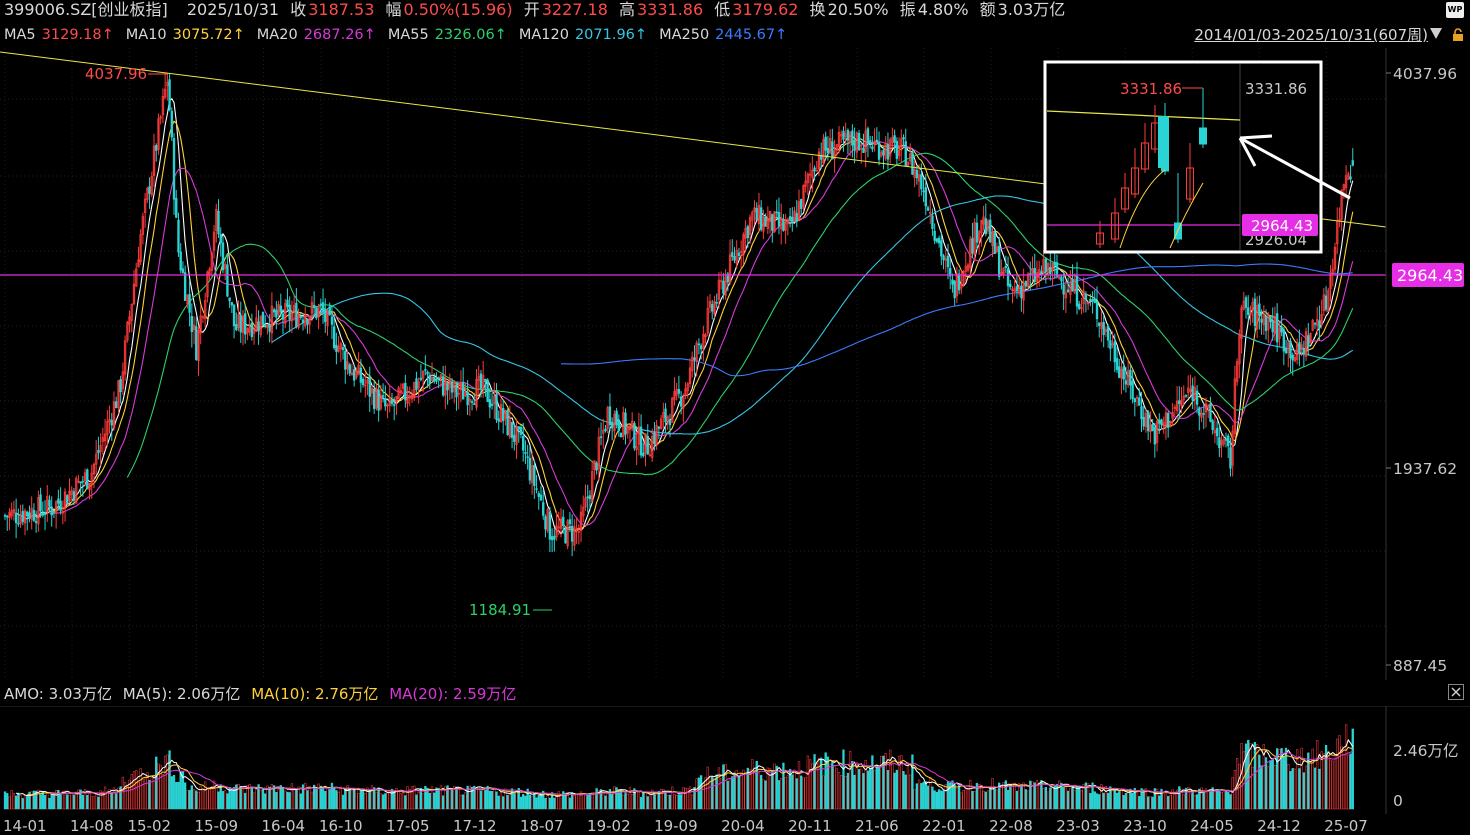  Describe the element at coordinates (678, 767) in the screenshot. I see `volume-bars` at that location.